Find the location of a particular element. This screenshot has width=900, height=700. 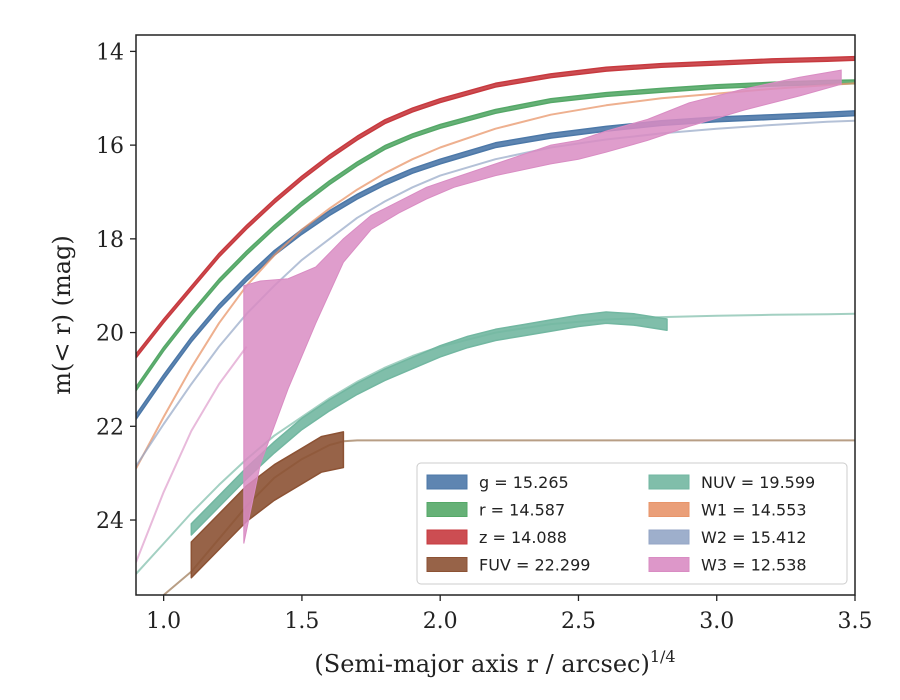

y-tick-label: 24 is located at coordinates (110, 521).